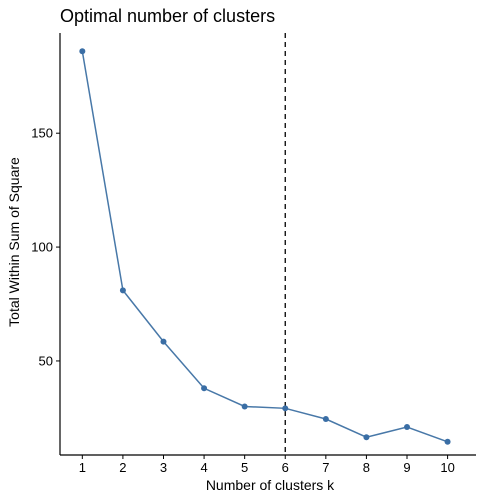 The height and width of the screenshot is (497, 489). Describe the element at coordinates (244, 467) in the screenshot. I see `x-tick-label: 5` at that location.